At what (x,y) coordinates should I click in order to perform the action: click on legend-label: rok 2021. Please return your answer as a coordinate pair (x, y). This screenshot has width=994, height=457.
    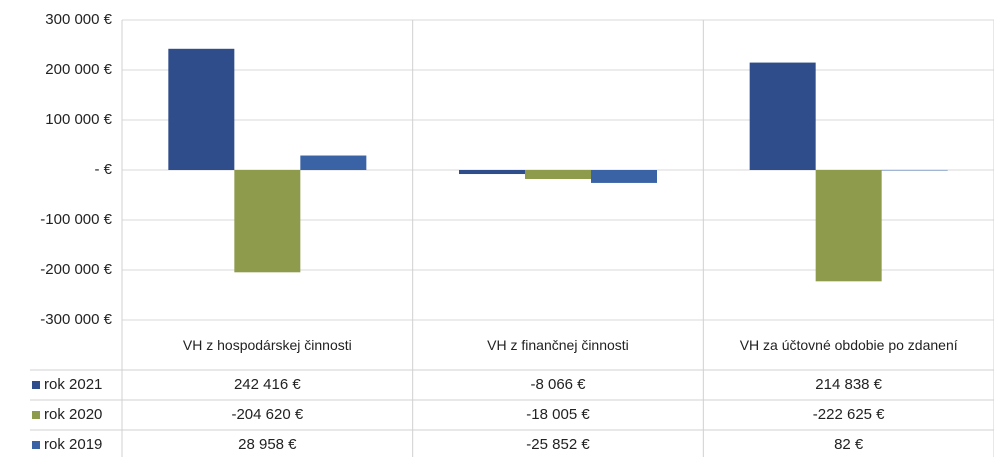
    Looking at the image, I should click on (73, 384).